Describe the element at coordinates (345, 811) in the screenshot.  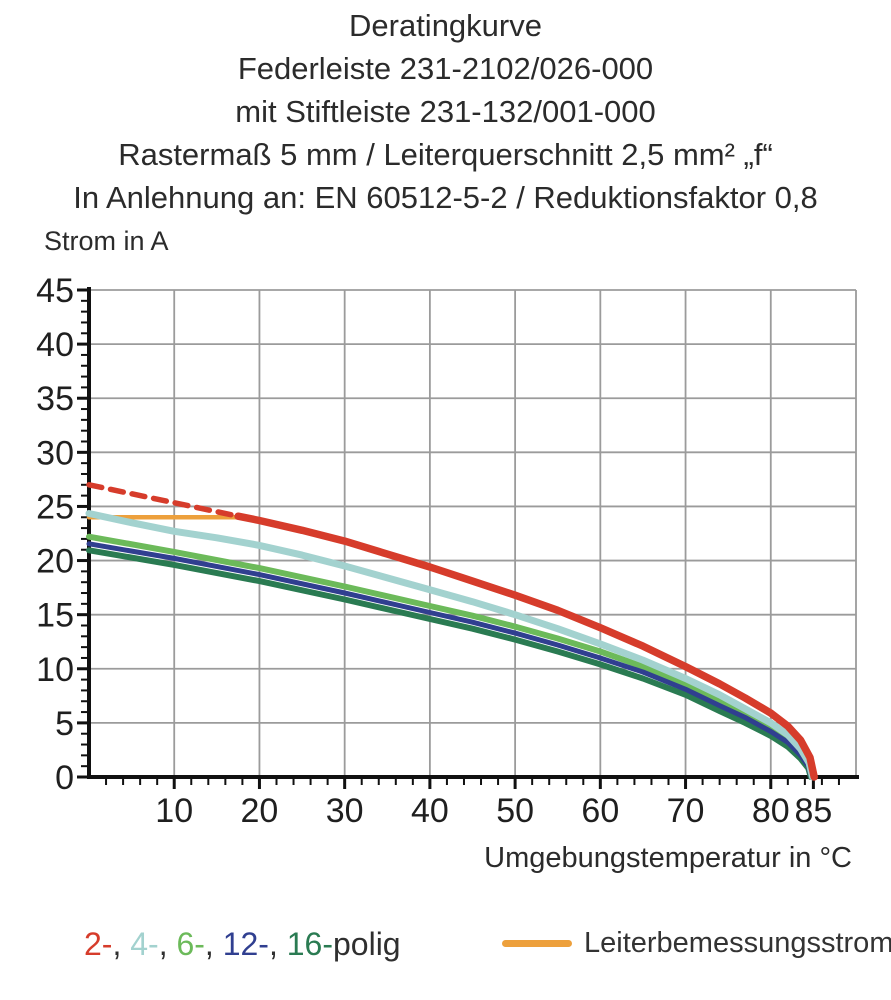
I see `x-tick-label: 30` at that location.